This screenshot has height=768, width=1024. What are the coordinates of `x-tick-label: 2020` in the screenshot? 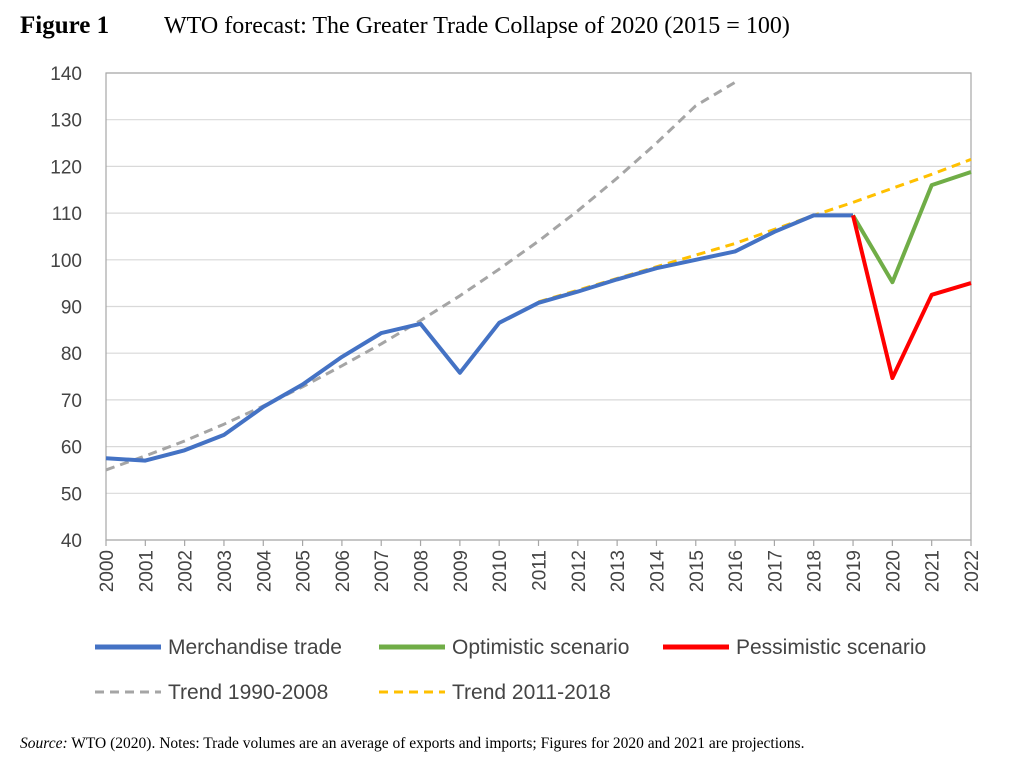 It's located at (893, 571).